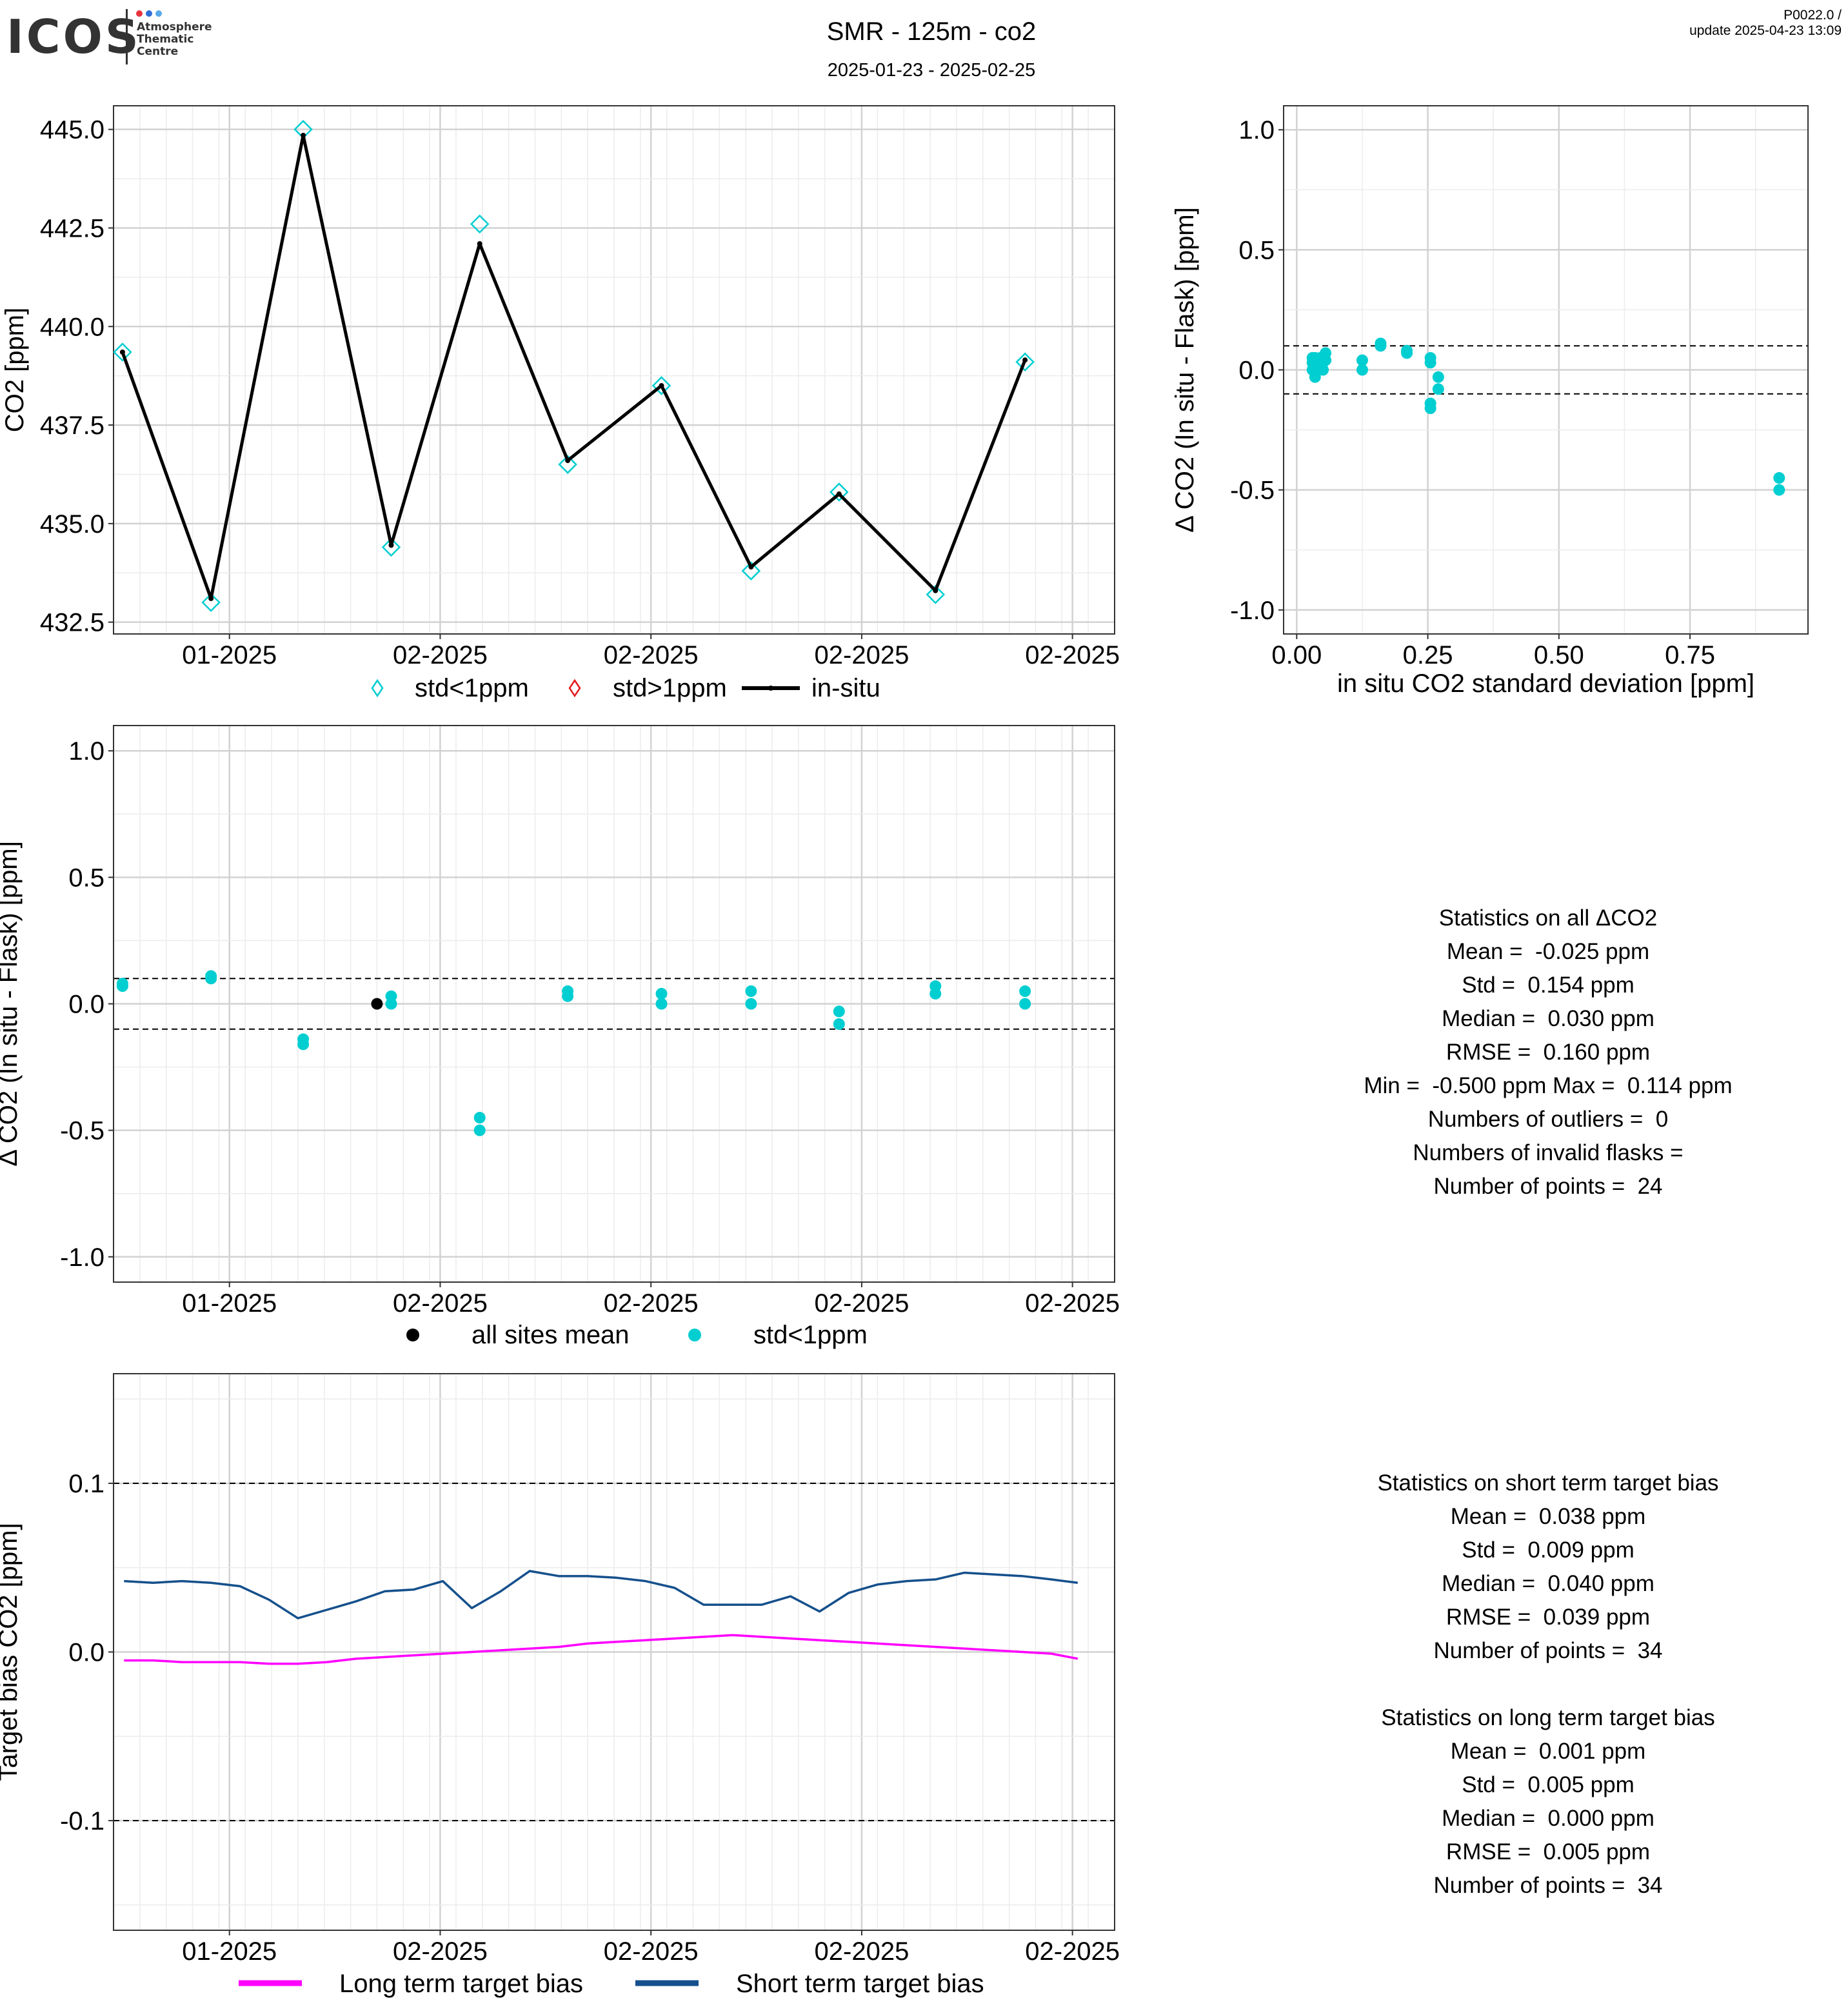 The width and height of the screenshot is (1848, 2007). I want to click on stats-all-title: Statistics on all ΔCO2, so click(1548, 918).